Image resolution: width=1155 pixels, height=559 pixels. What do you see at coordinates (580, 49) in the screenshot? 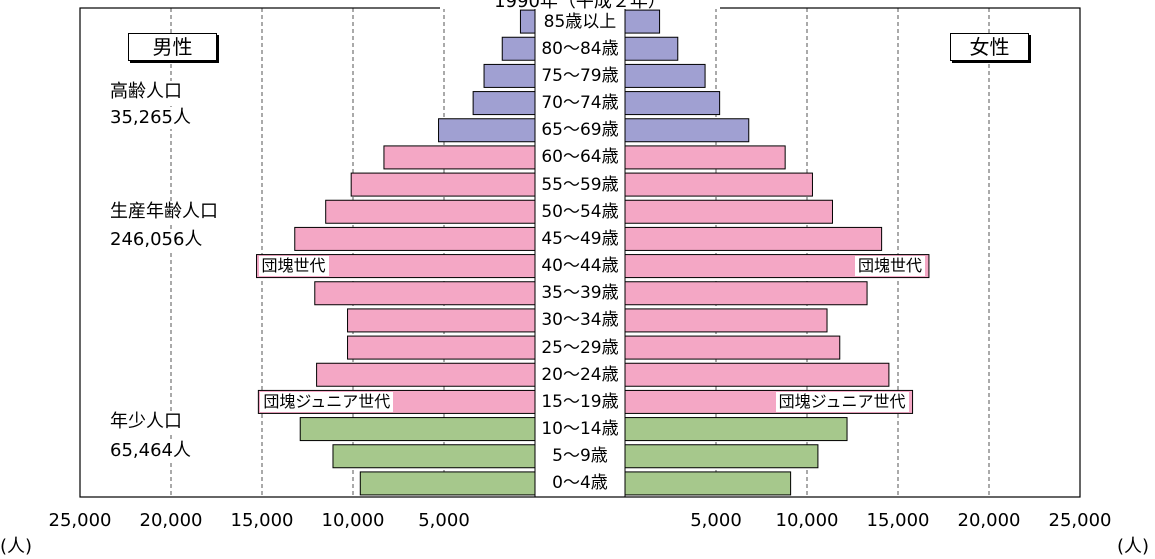
I see `age-label: 80～84歳` at bounding box center [580, 49].